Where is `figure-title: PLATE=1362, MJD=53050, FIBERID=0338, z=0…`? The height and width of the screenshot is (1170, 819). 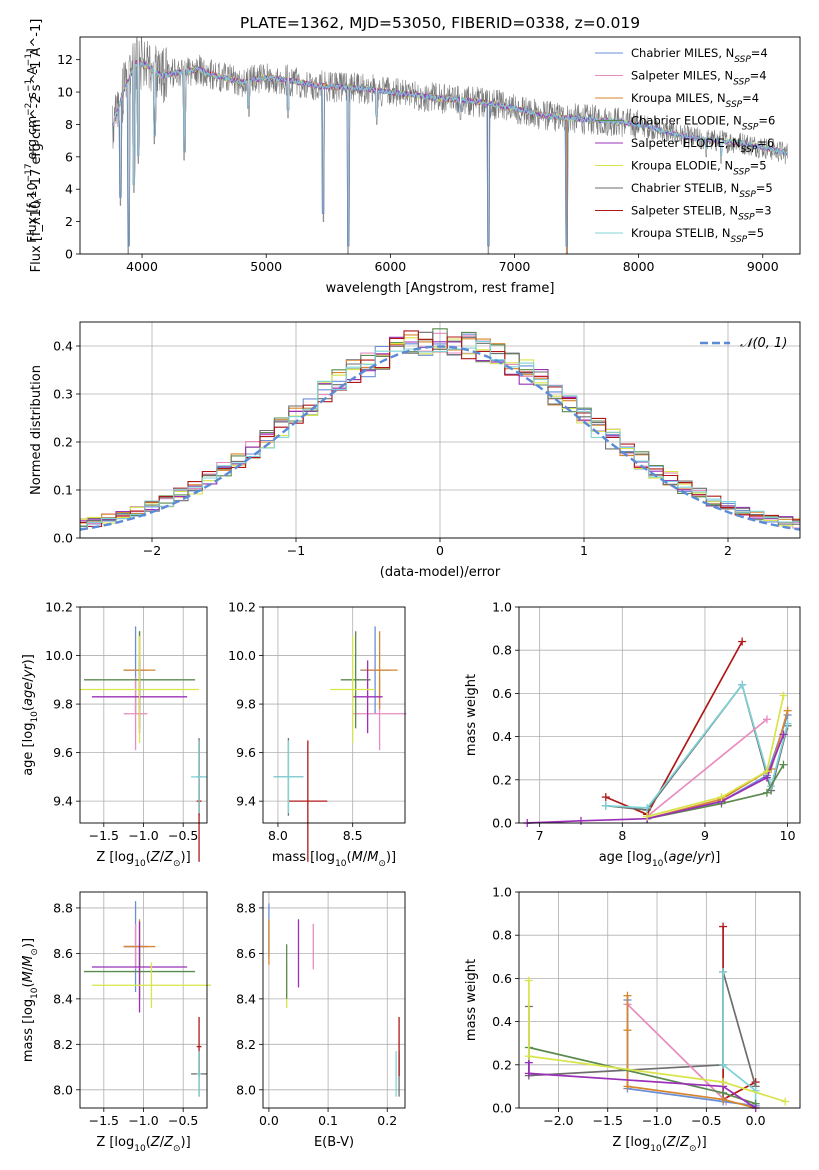 figure-title: PLATE=1362, MJD=53050, FIBERID=0338, z=0… is located at coordinates (440, 23).